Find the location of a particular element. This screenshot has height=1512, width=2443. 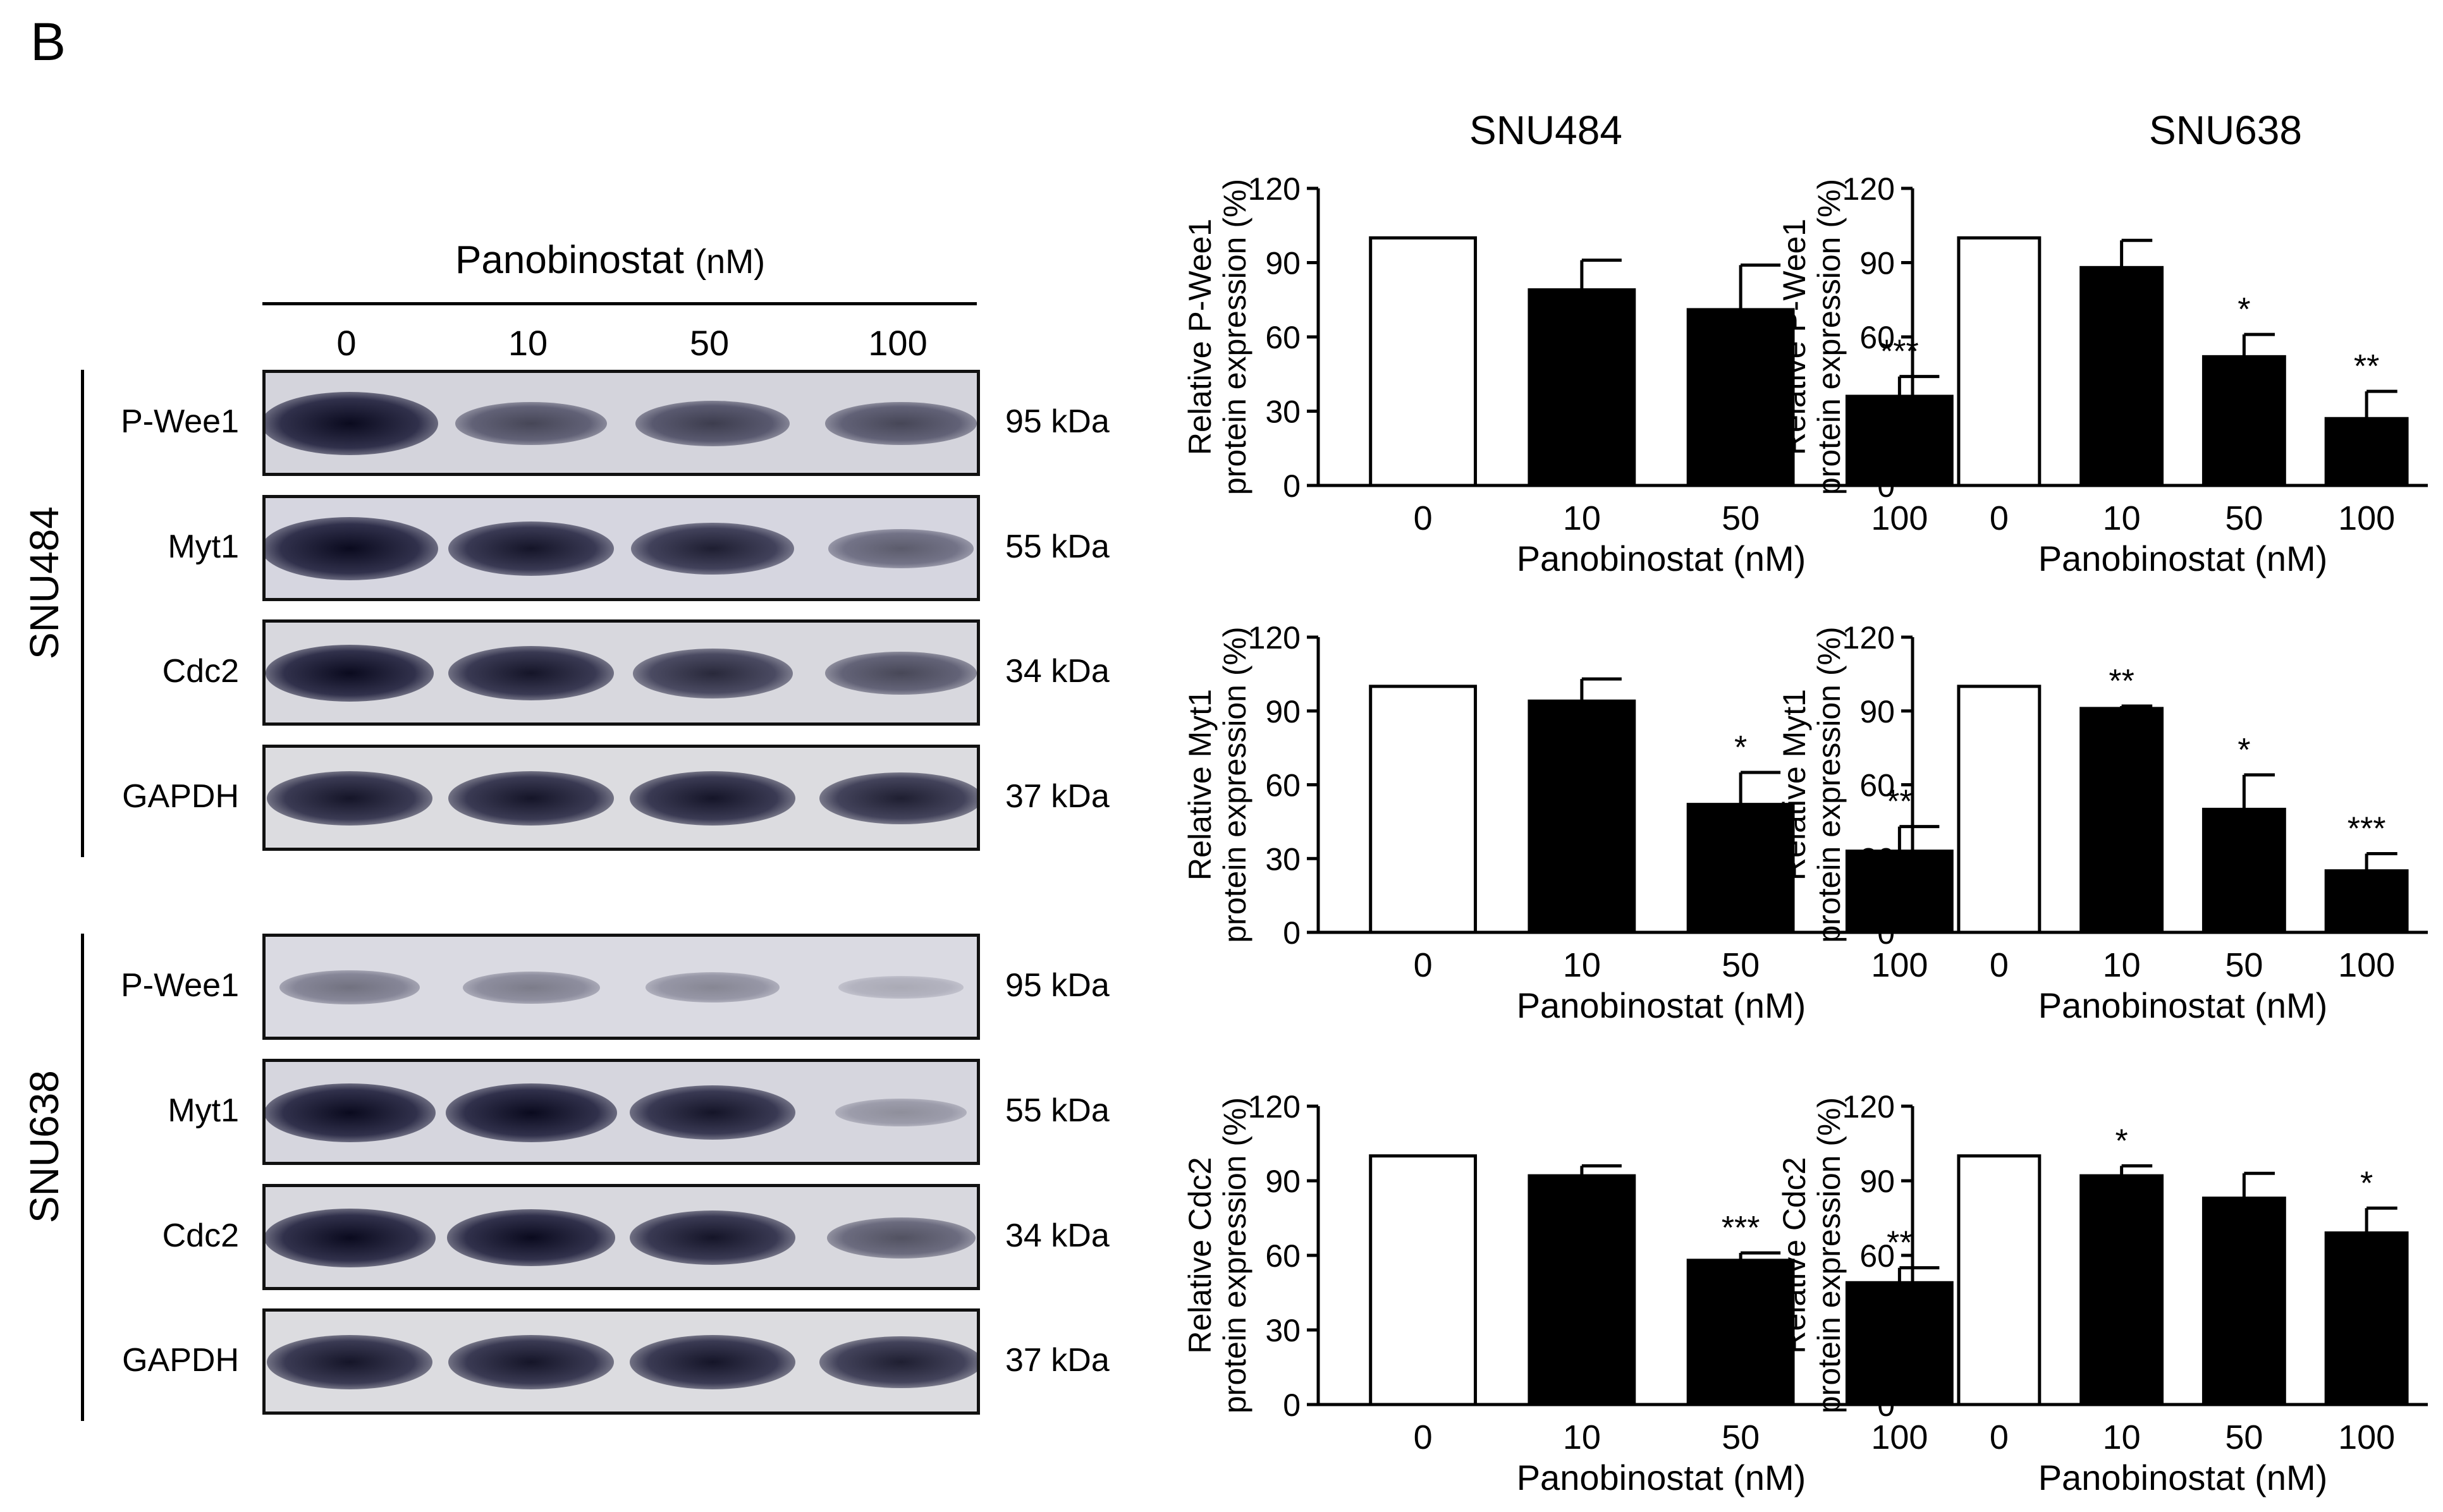

blot-title-text: Panobinostat is located at coordinates (569, 260).